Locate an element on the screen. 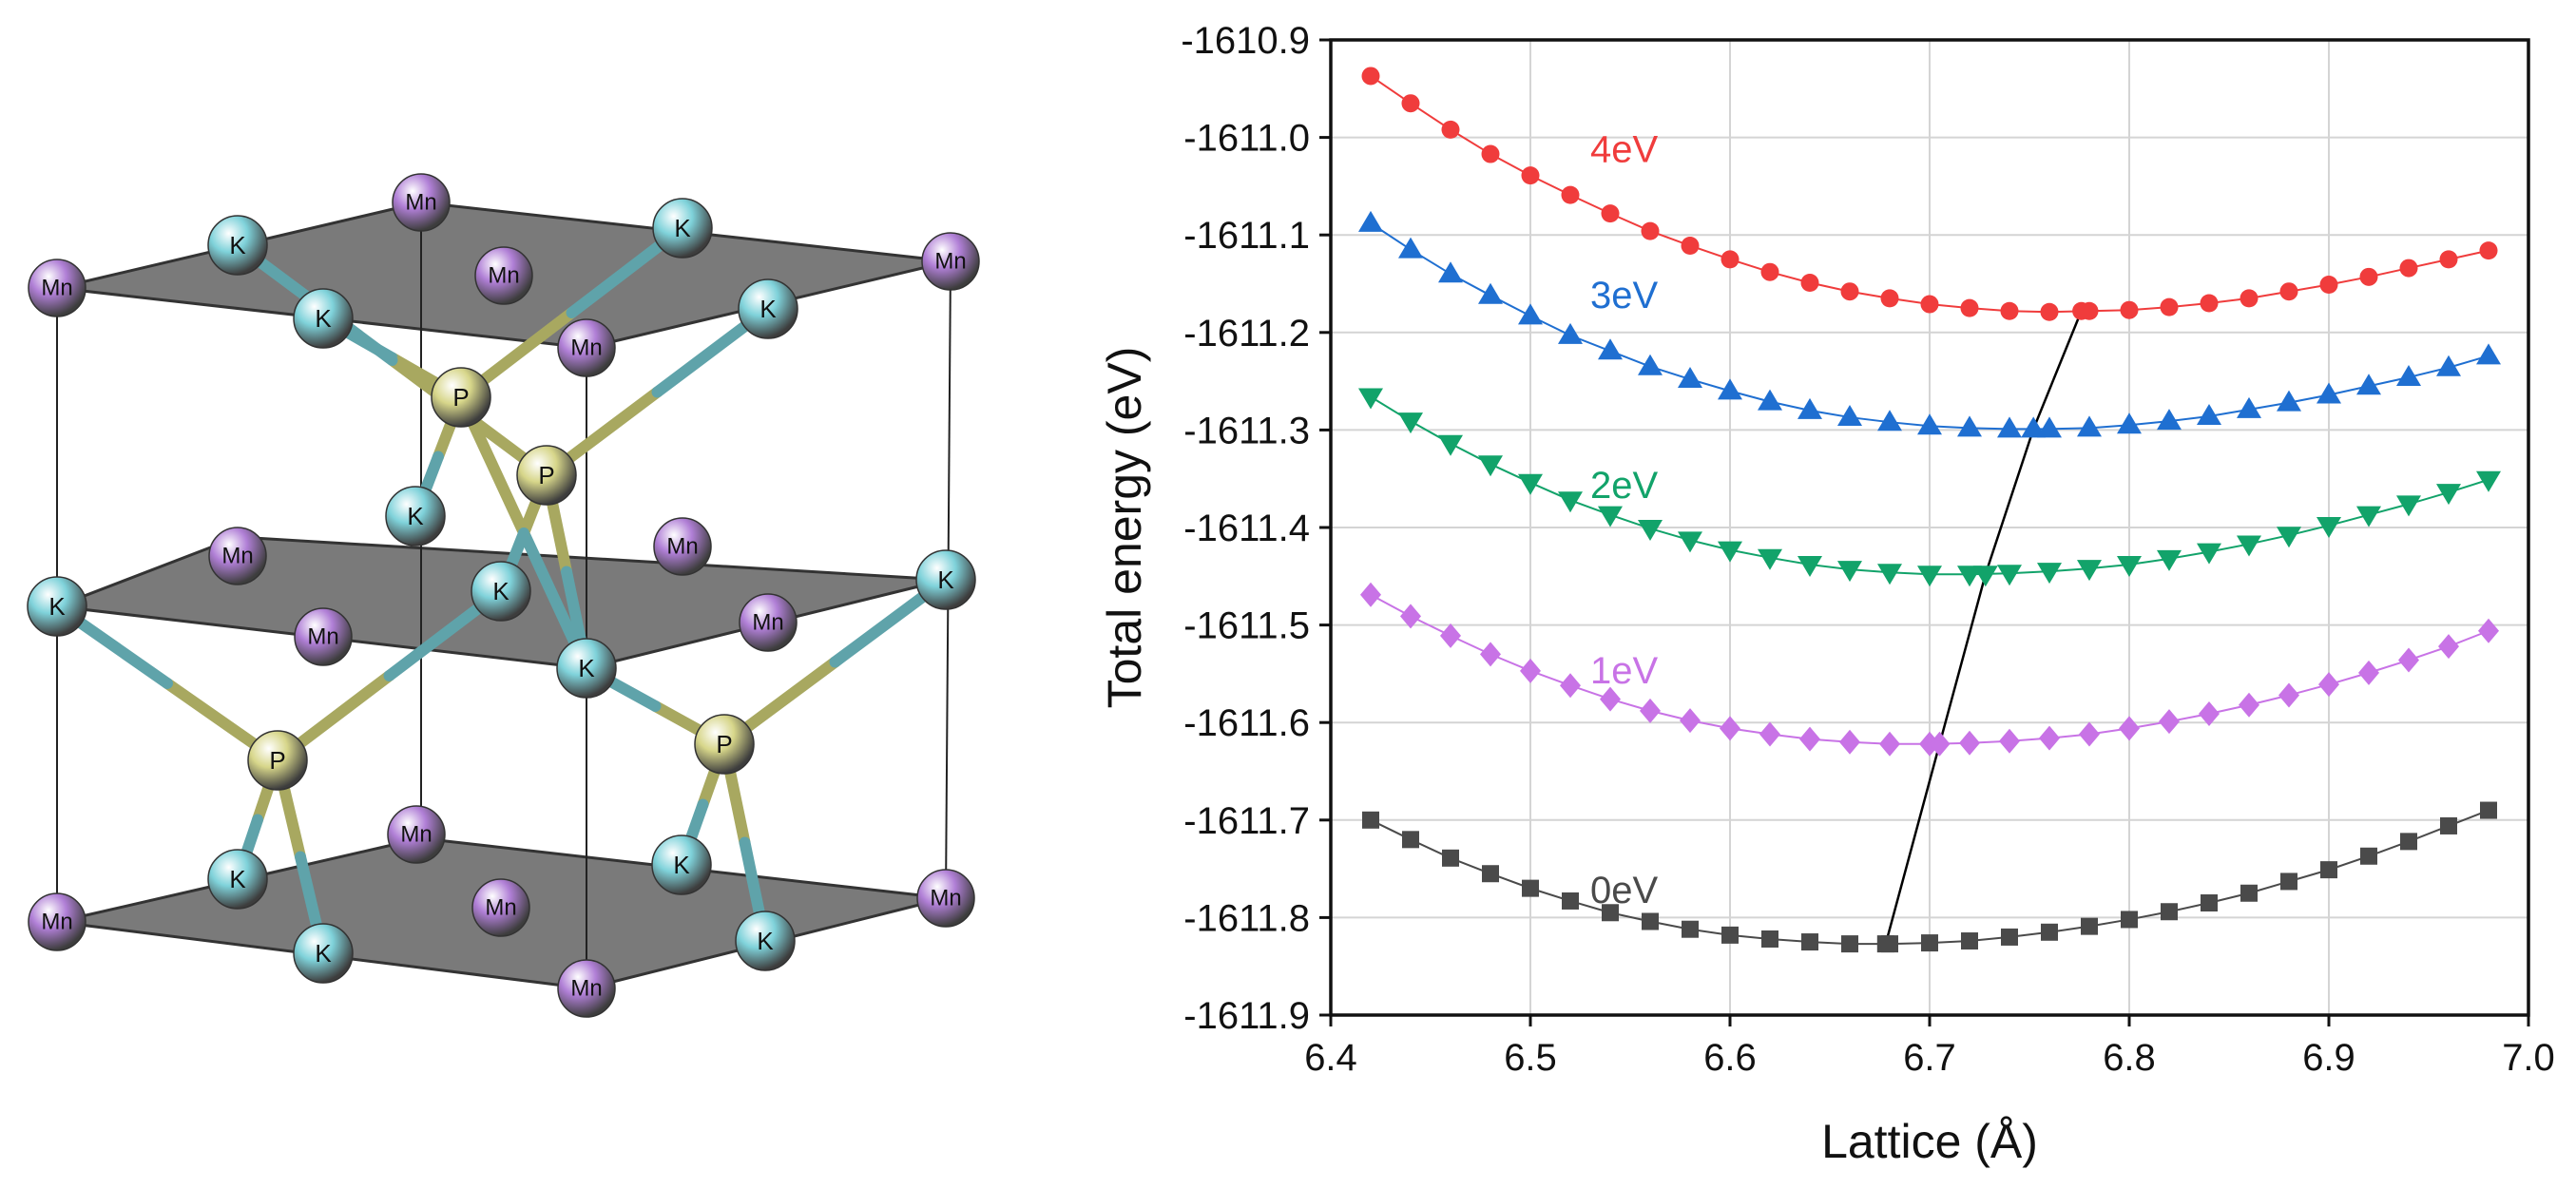 Image resolution: width=2576 pixels, height=1189 pixels. y-tick-label: -1611.2 is located at coordinates (1246, 334).